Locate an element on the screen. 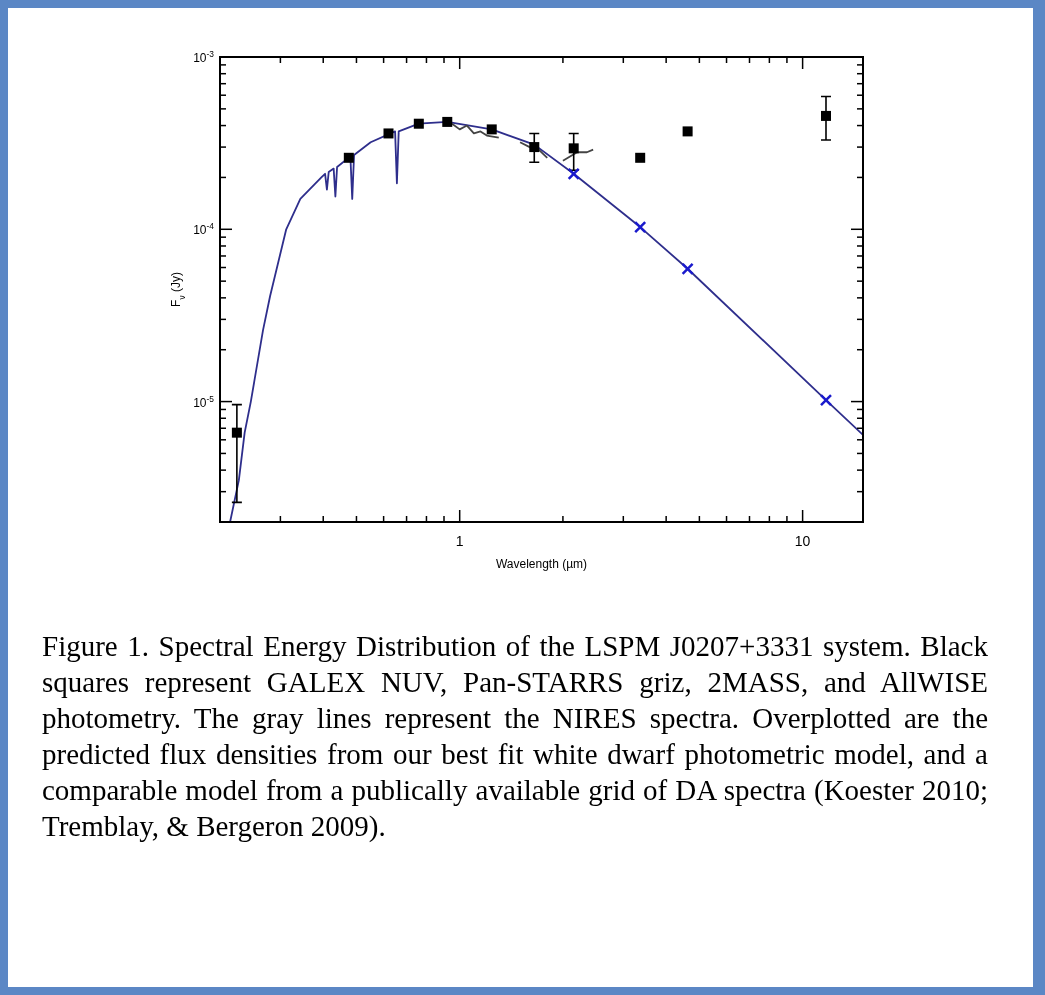 The image size is (1045, 995). y-tick-label: 10$^{-5}$ is located at coordinates (204, 401).